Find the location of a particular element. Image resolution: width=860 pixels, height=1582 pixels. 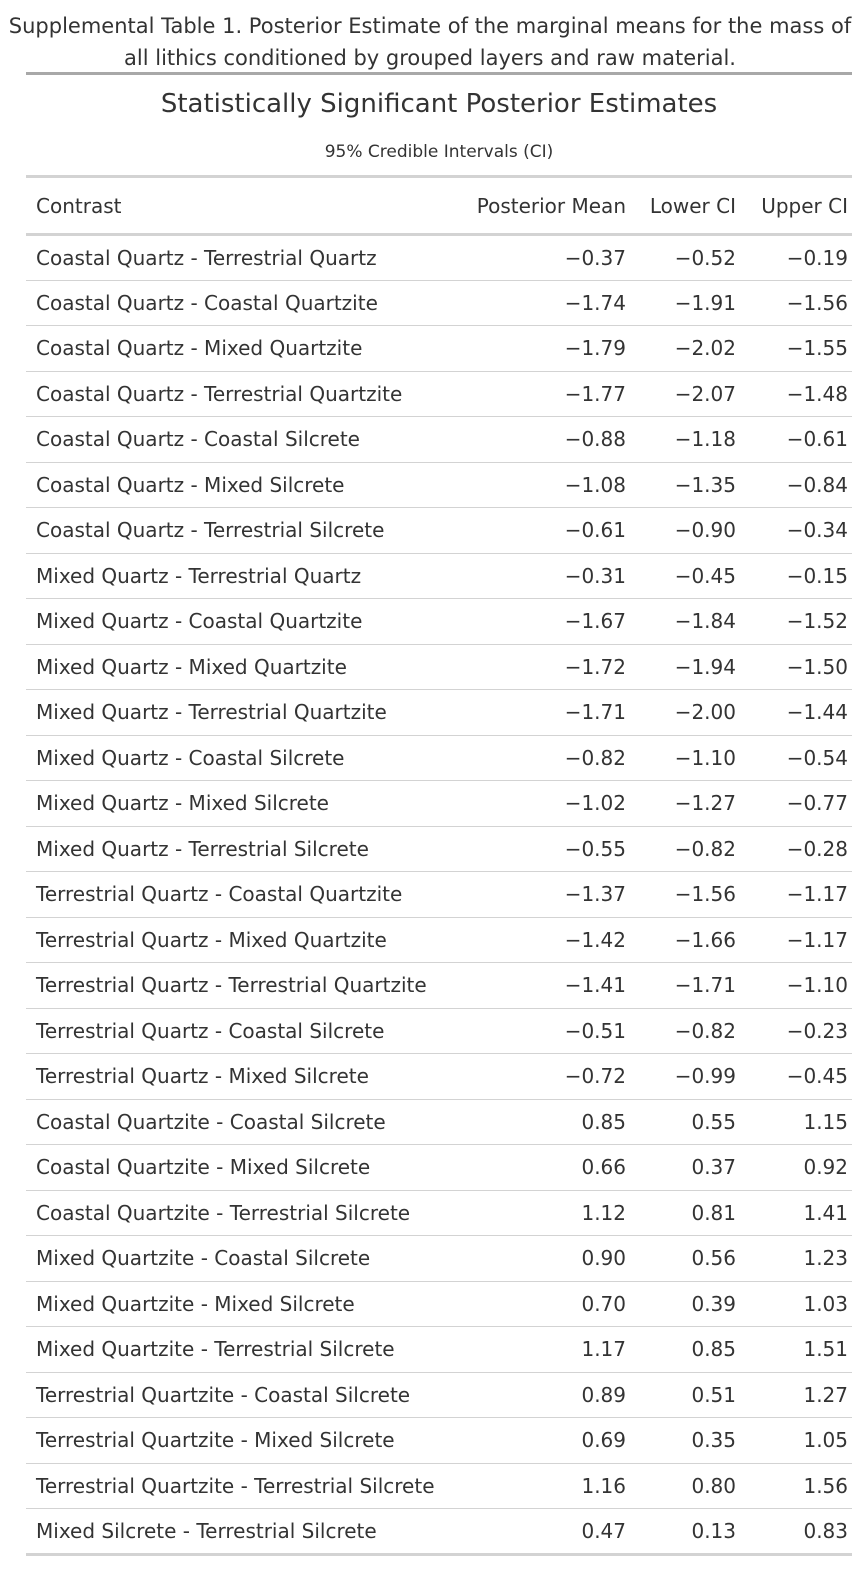

upper-ci-cell: −1.44 is located at coordinates (817, 712).